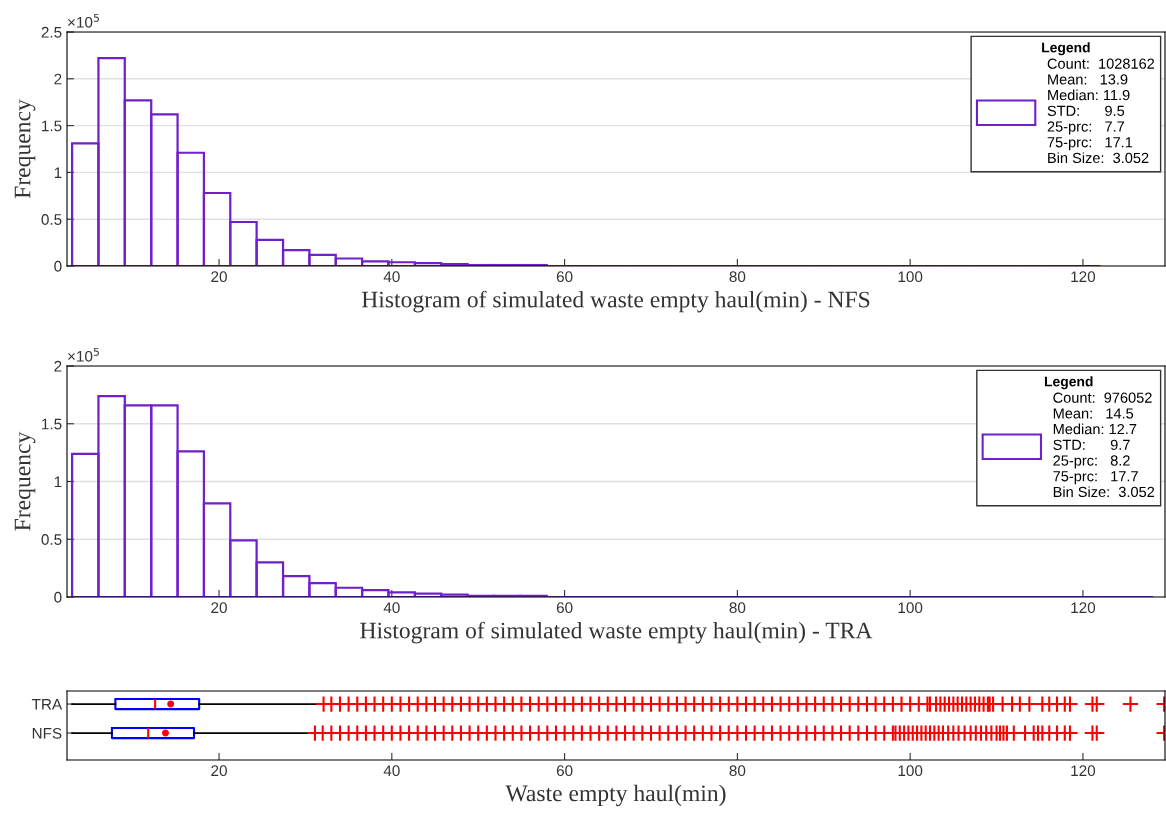 The image size is (1166, 820). What do you see at coordinates (1104, 445) in the screenshot?
I see `legend-label: Count: 976052 Mean: 14.5 Median: 12.7 STD: 9.7 25-prc: 8.2 75-prc: 17.7 Bin Size: 3.052` at bounding box center [1104, 445].